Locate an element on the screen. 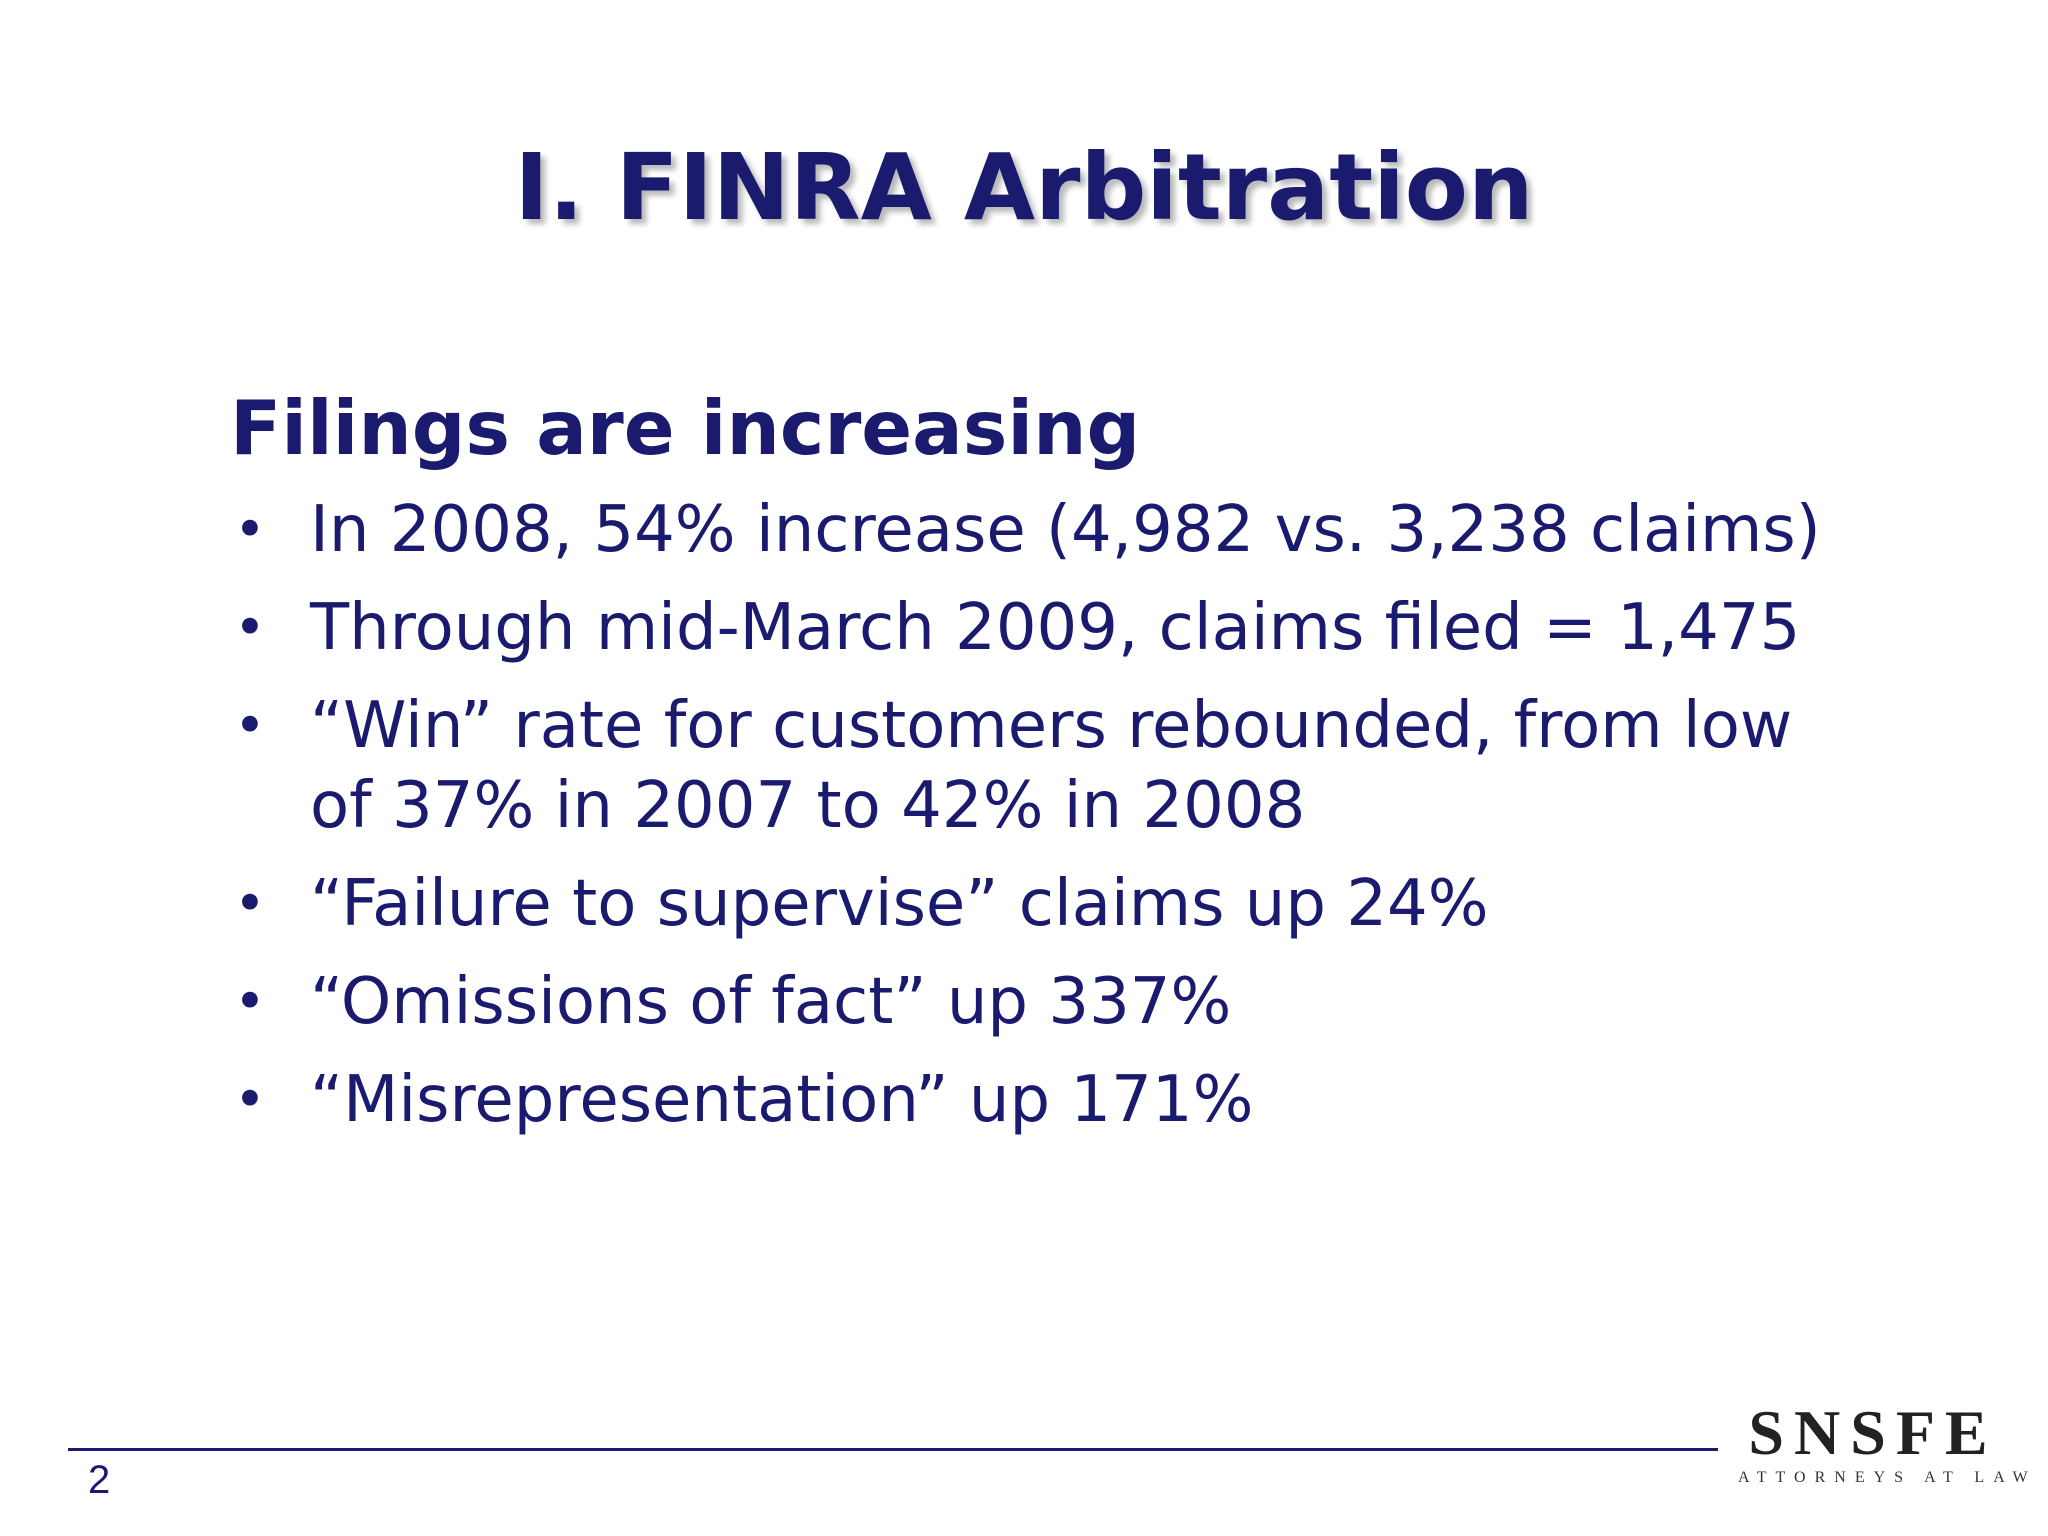 The width and height of the screenshot is (2048, 1536). section-heading: Filings are increasing is located at coordinates (685, 428).